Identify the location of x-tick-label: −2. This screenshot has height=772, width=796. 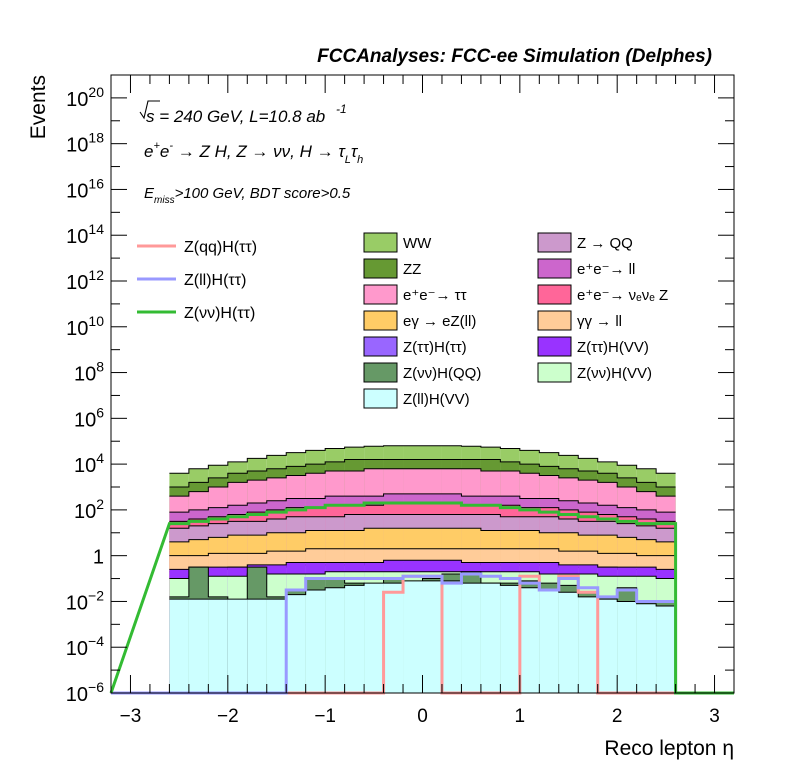
(228, 716).